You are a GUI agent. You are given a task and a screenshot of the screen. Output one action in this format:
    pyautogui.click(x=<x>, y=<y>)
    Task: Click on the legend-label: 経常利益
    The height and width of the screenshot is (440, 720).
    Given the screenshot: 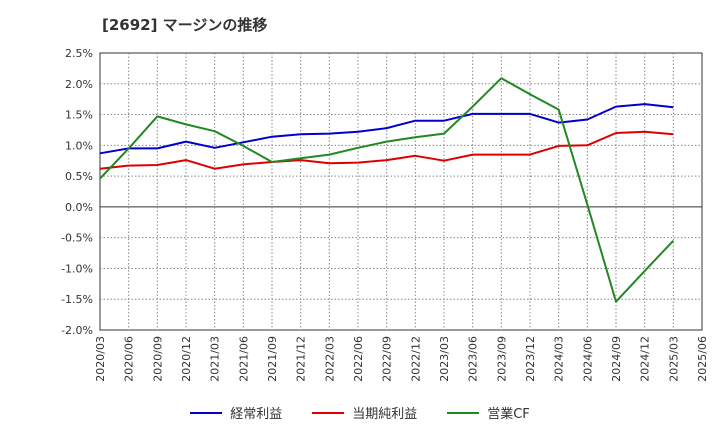 What is the action you would take?
    pyautogui.click(x=256, y=414)
    